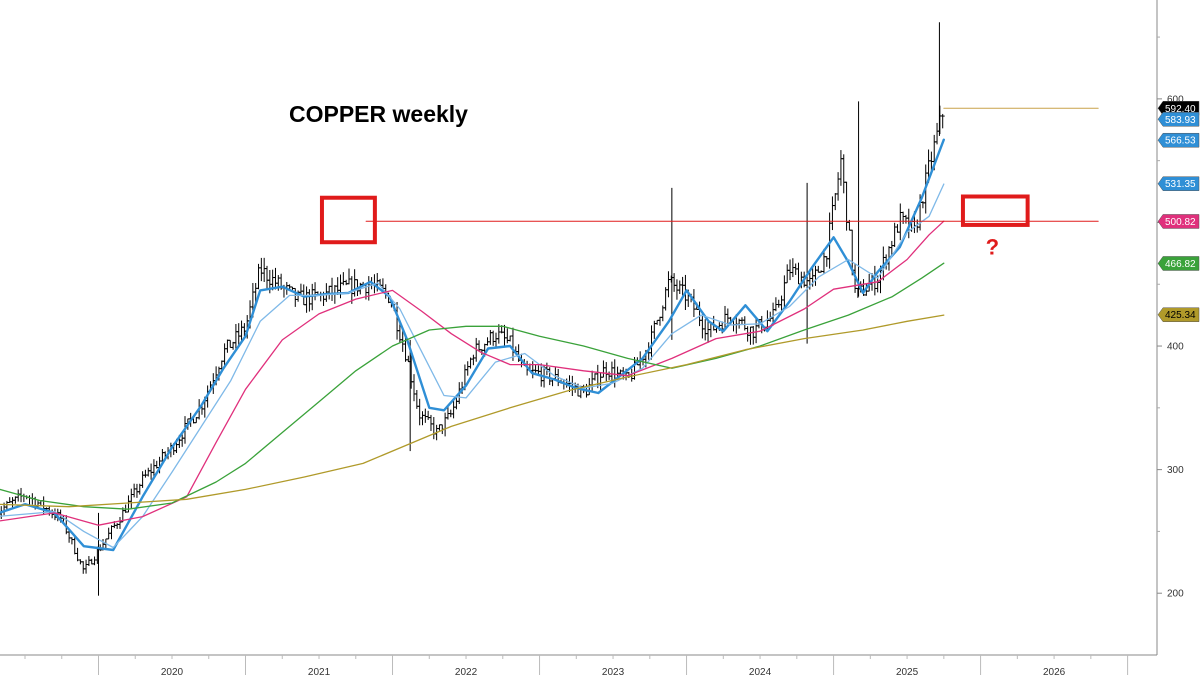 The image size is (1200, 696). I want to click on x-tick-label: 2025, so click(907, 672).